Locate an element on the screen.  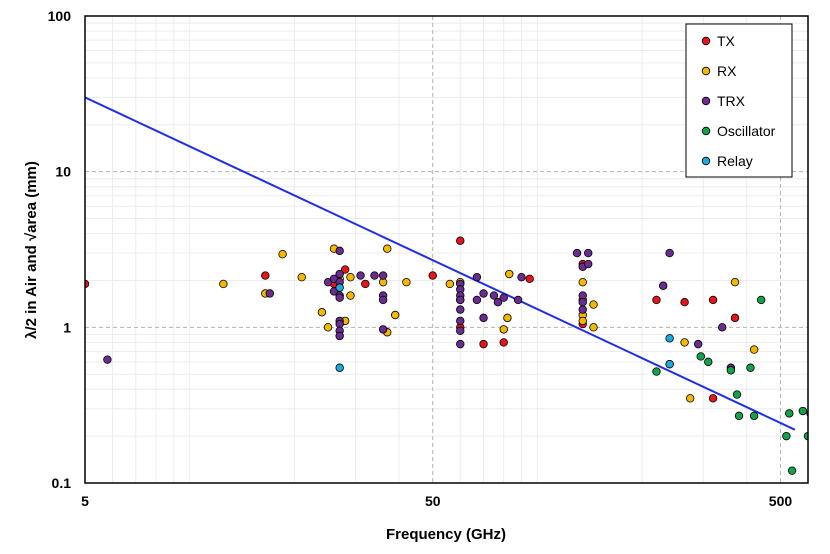
legend-marker-relay is located at coordinates (706, 161).